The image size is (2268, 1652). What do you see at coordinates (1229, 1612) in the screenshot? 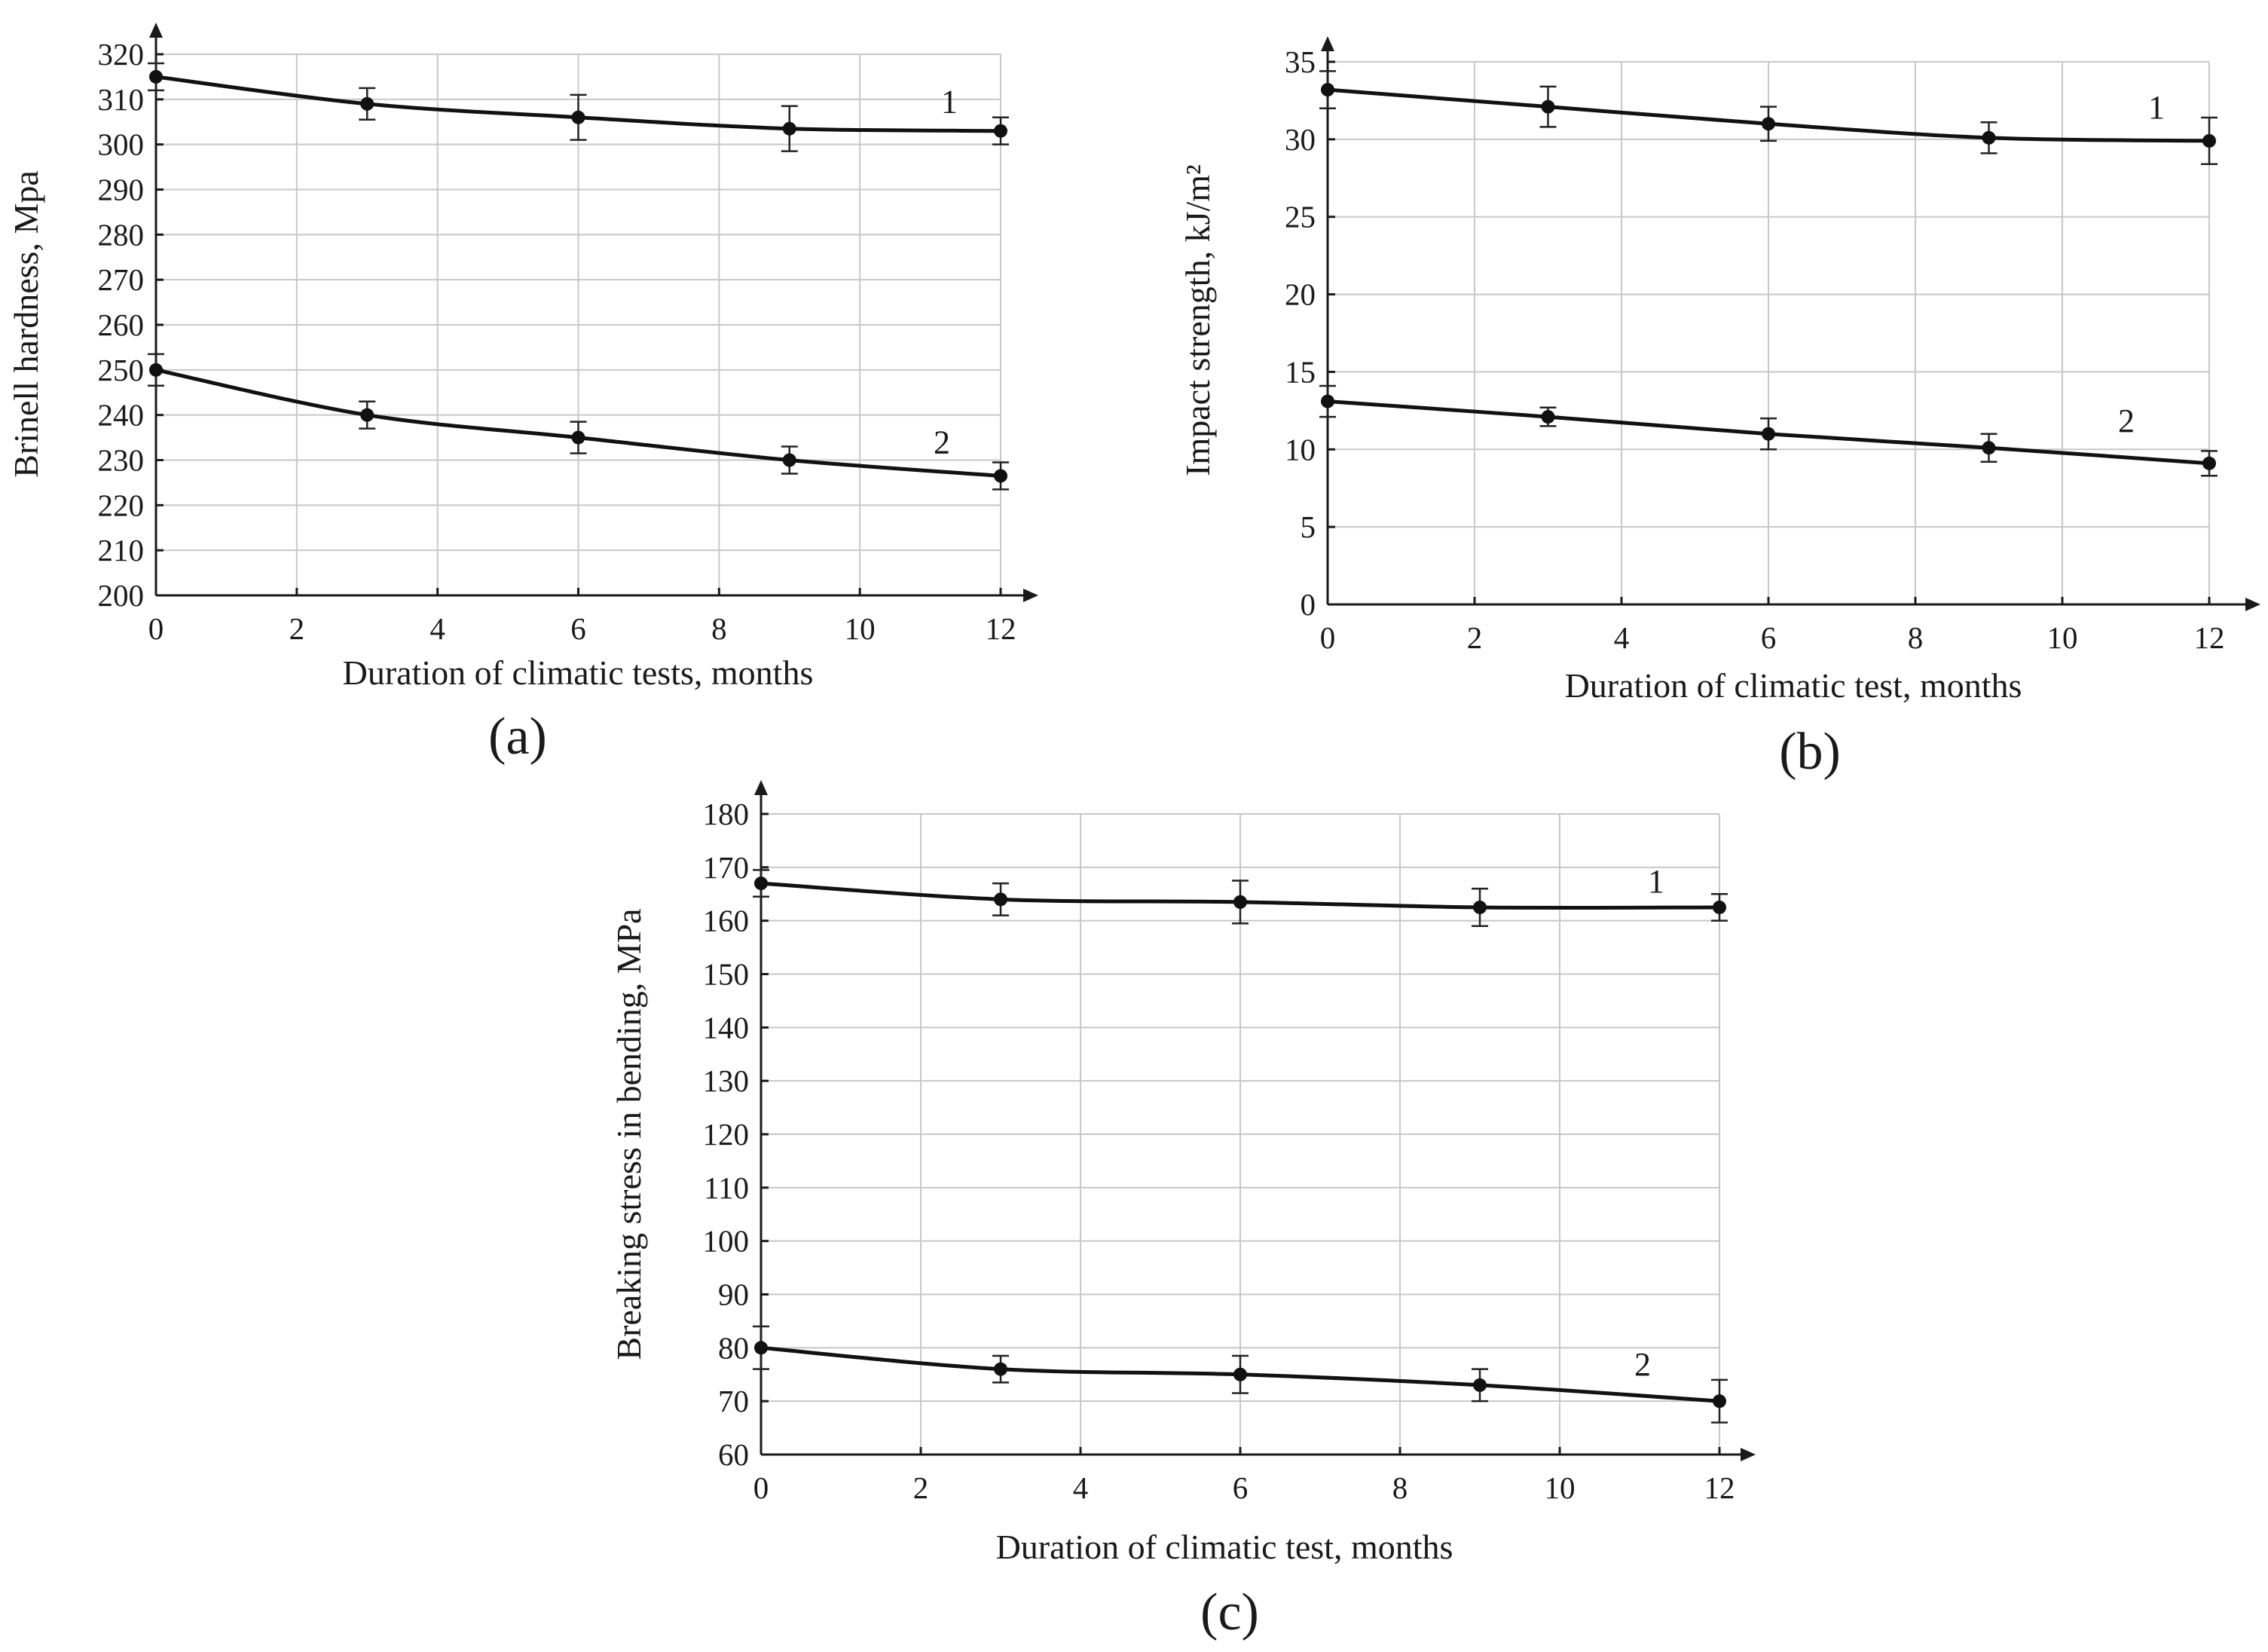
I see `panel-label: (c)` at bounding box center [1229, 1612].